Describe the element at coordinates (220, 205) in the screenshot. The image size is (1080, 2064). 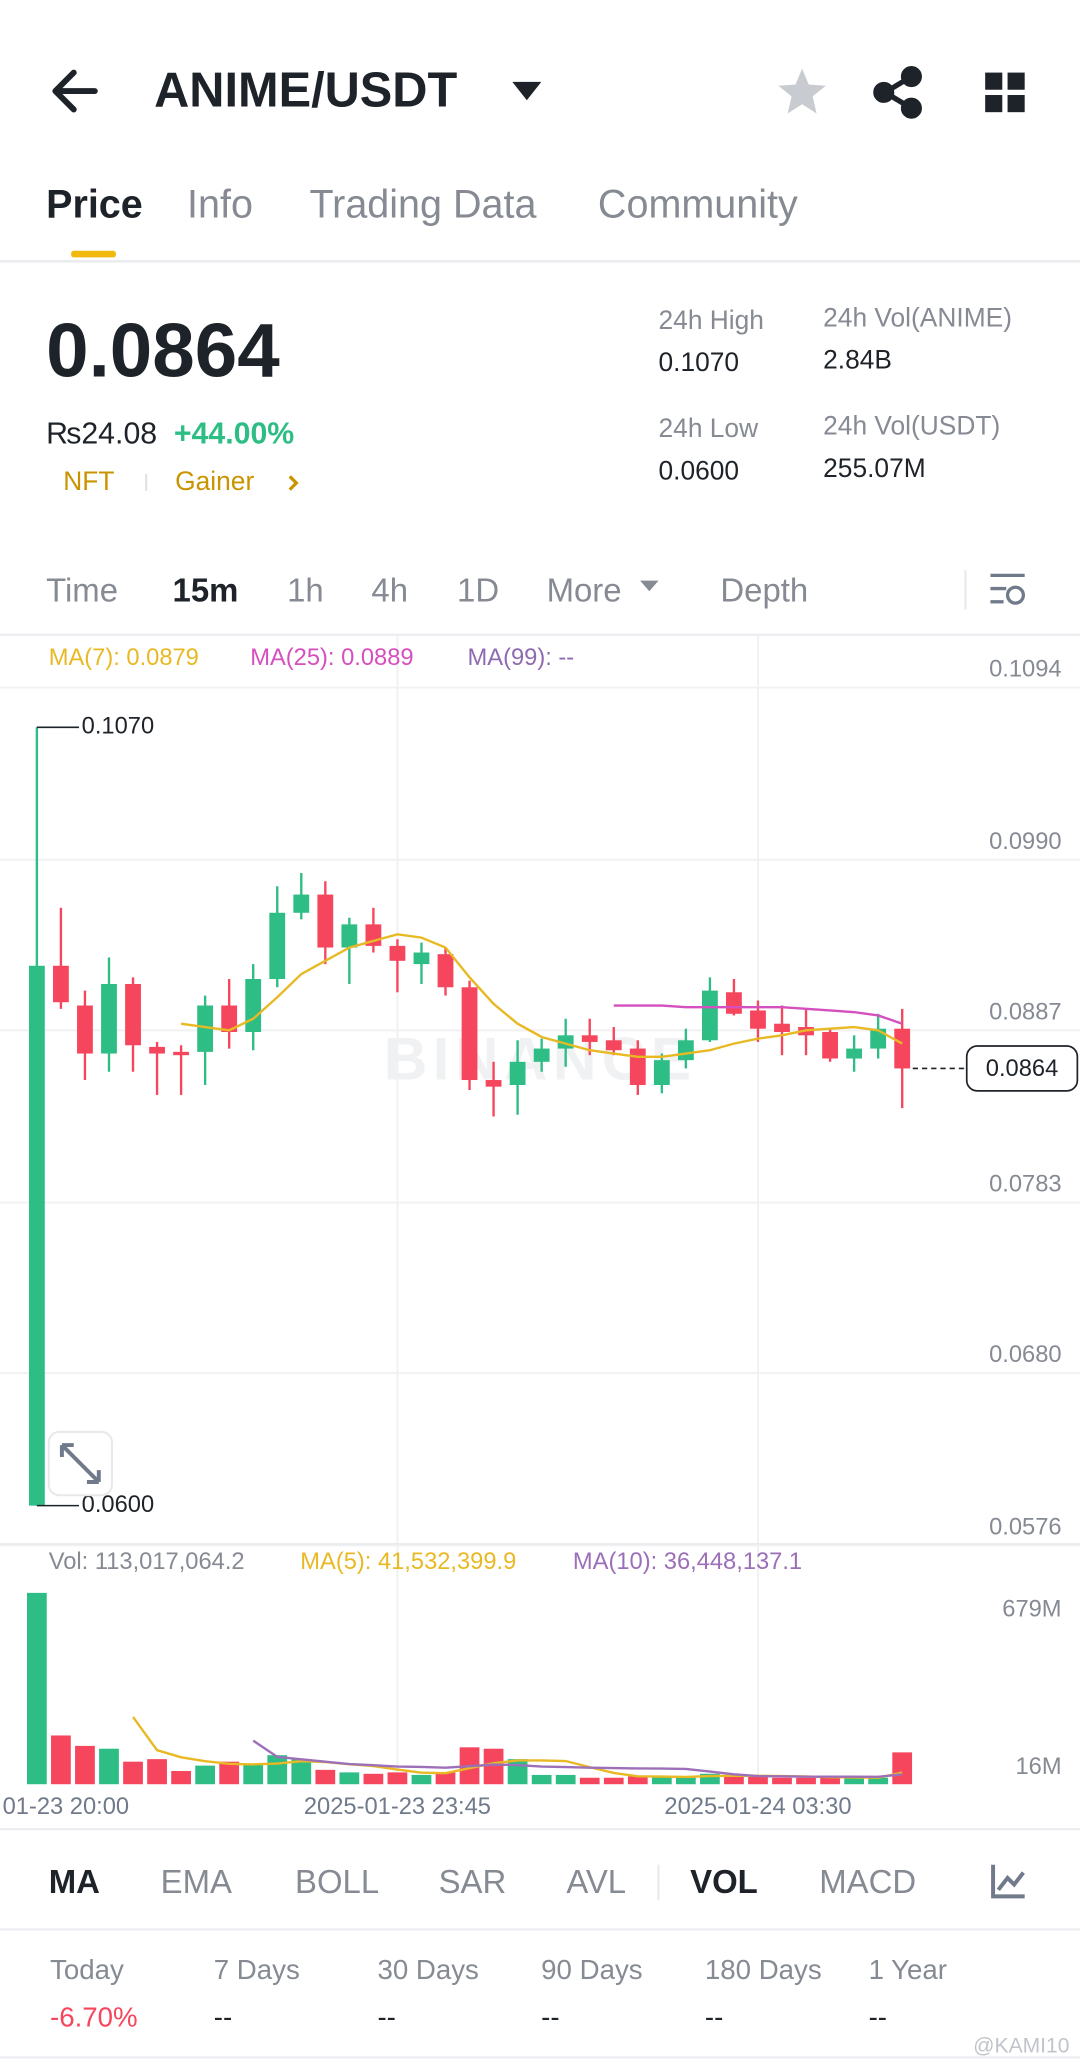
I see `tab: Info` at that location.